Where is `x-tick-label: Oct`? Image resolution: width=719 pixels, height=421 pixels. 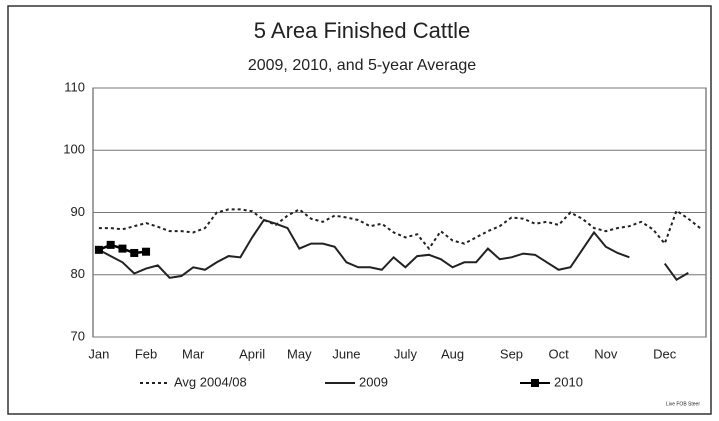 x-tick-label: Oct is located at coordinates (559, 353).